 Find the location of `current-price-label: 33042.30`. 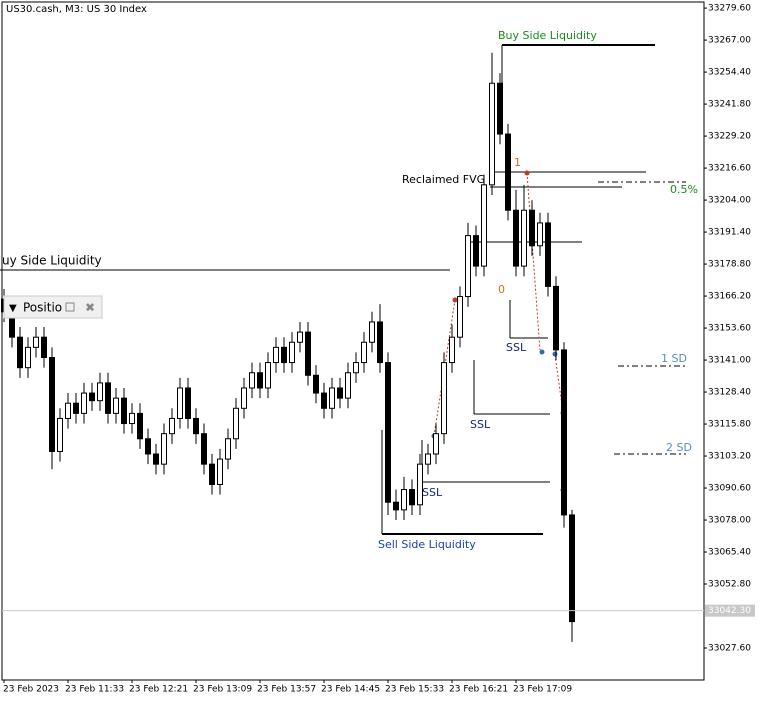

current-price-label: 33042.30 is located at coordinates (729, 611).